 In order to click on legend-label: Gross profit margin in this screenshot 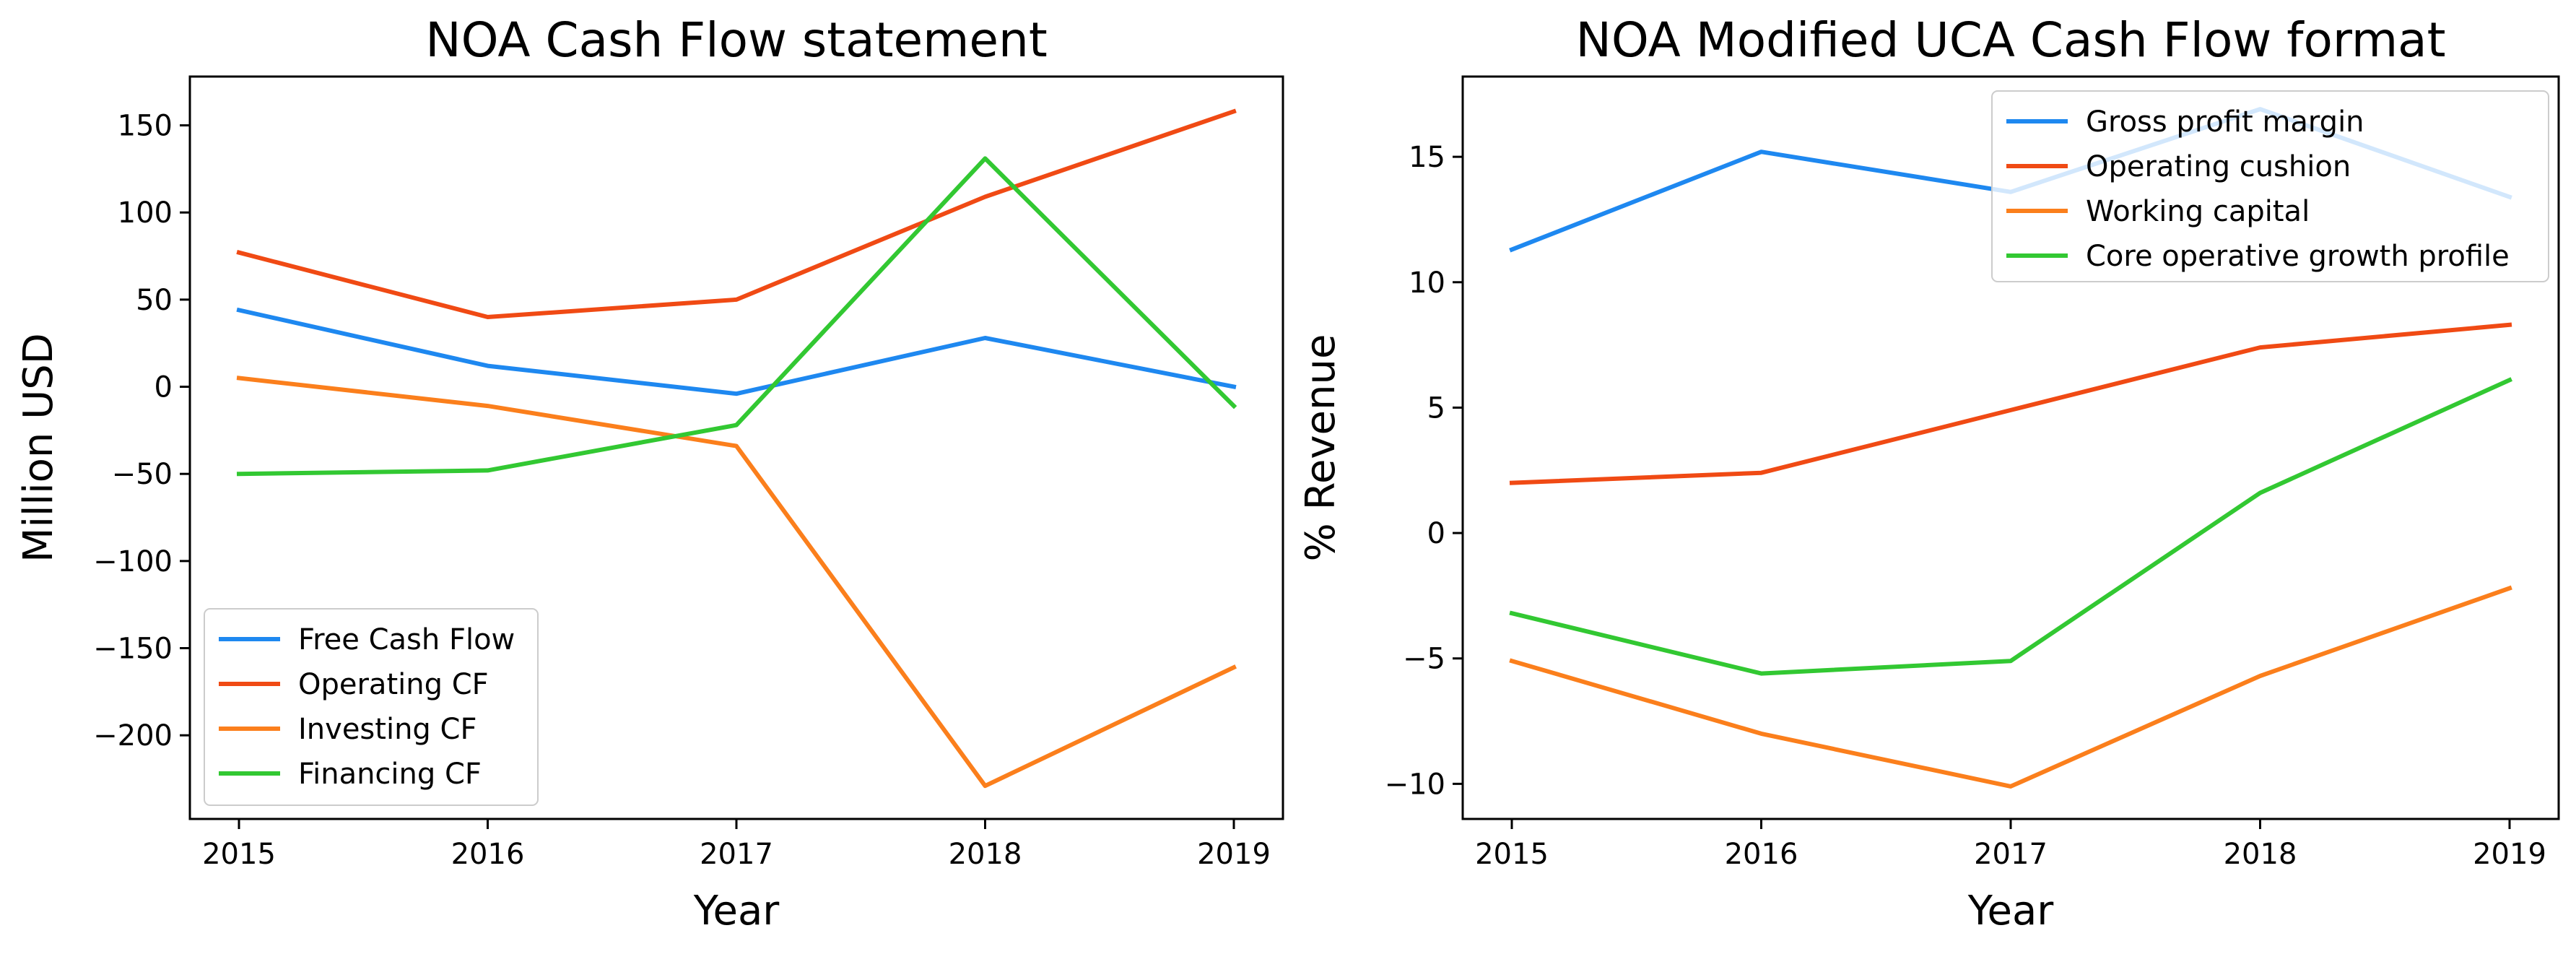, I will do `click(2225, 122)`.